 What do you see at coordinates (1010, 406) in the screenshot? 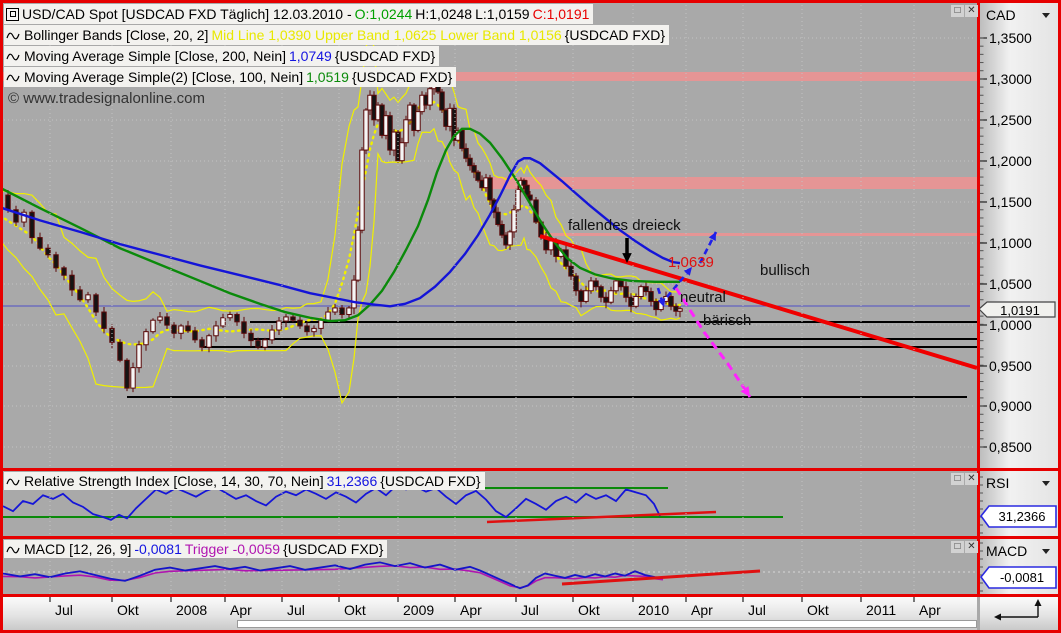
I see `price-tick-label: 0,9000` at bounding box center [1010, 406].